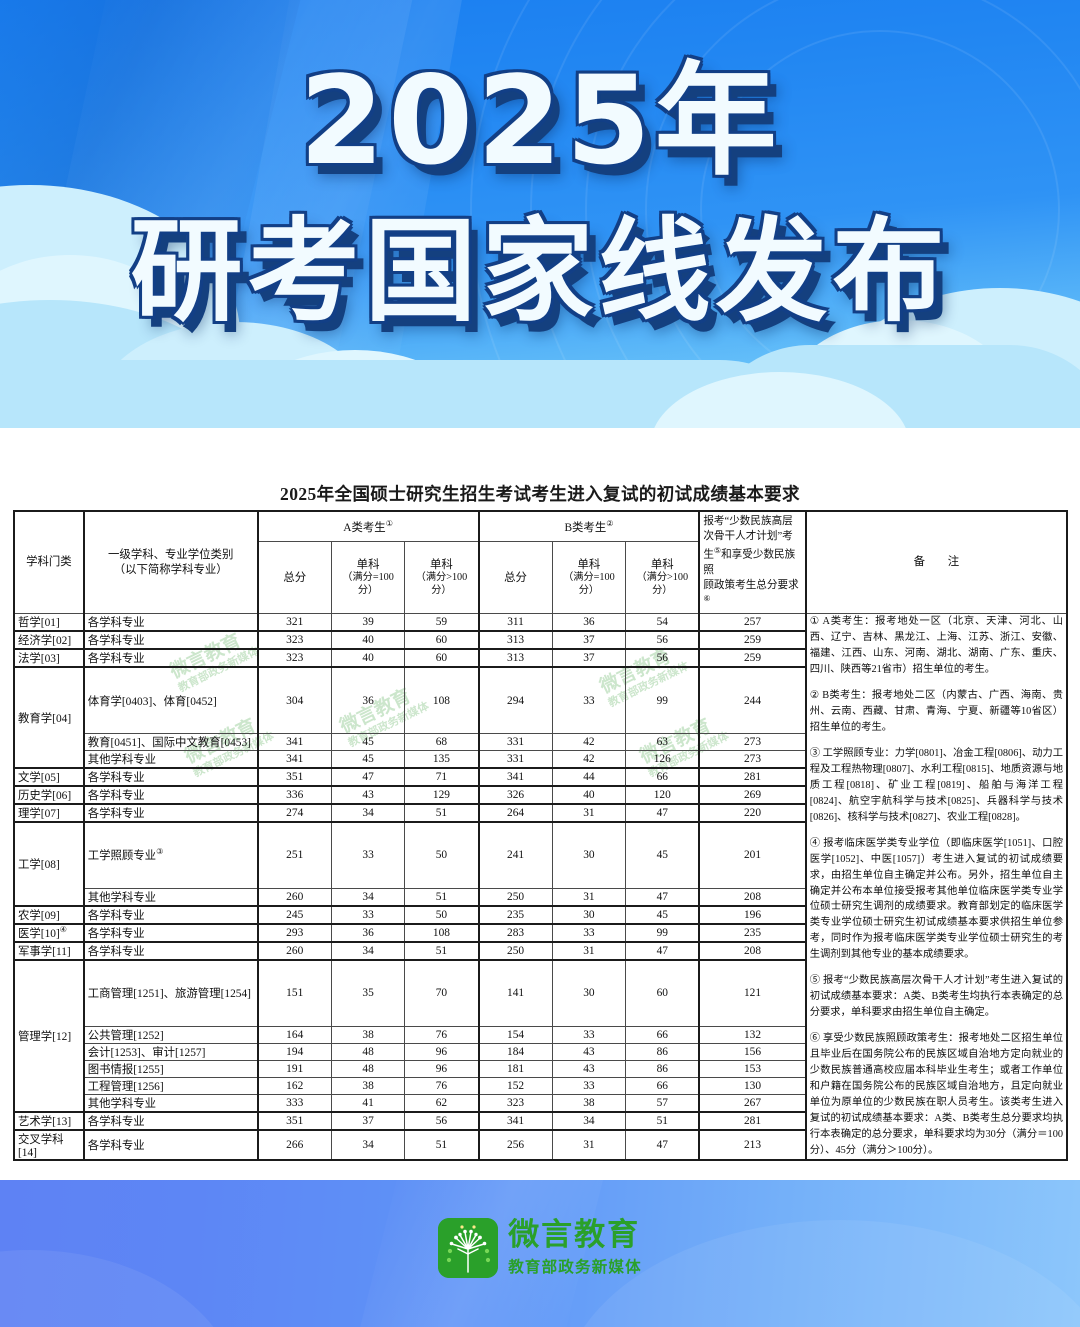 This screenshot has height=1327, width=1080. I want to click on brand-name: 微言教育, so click(574, 1234).